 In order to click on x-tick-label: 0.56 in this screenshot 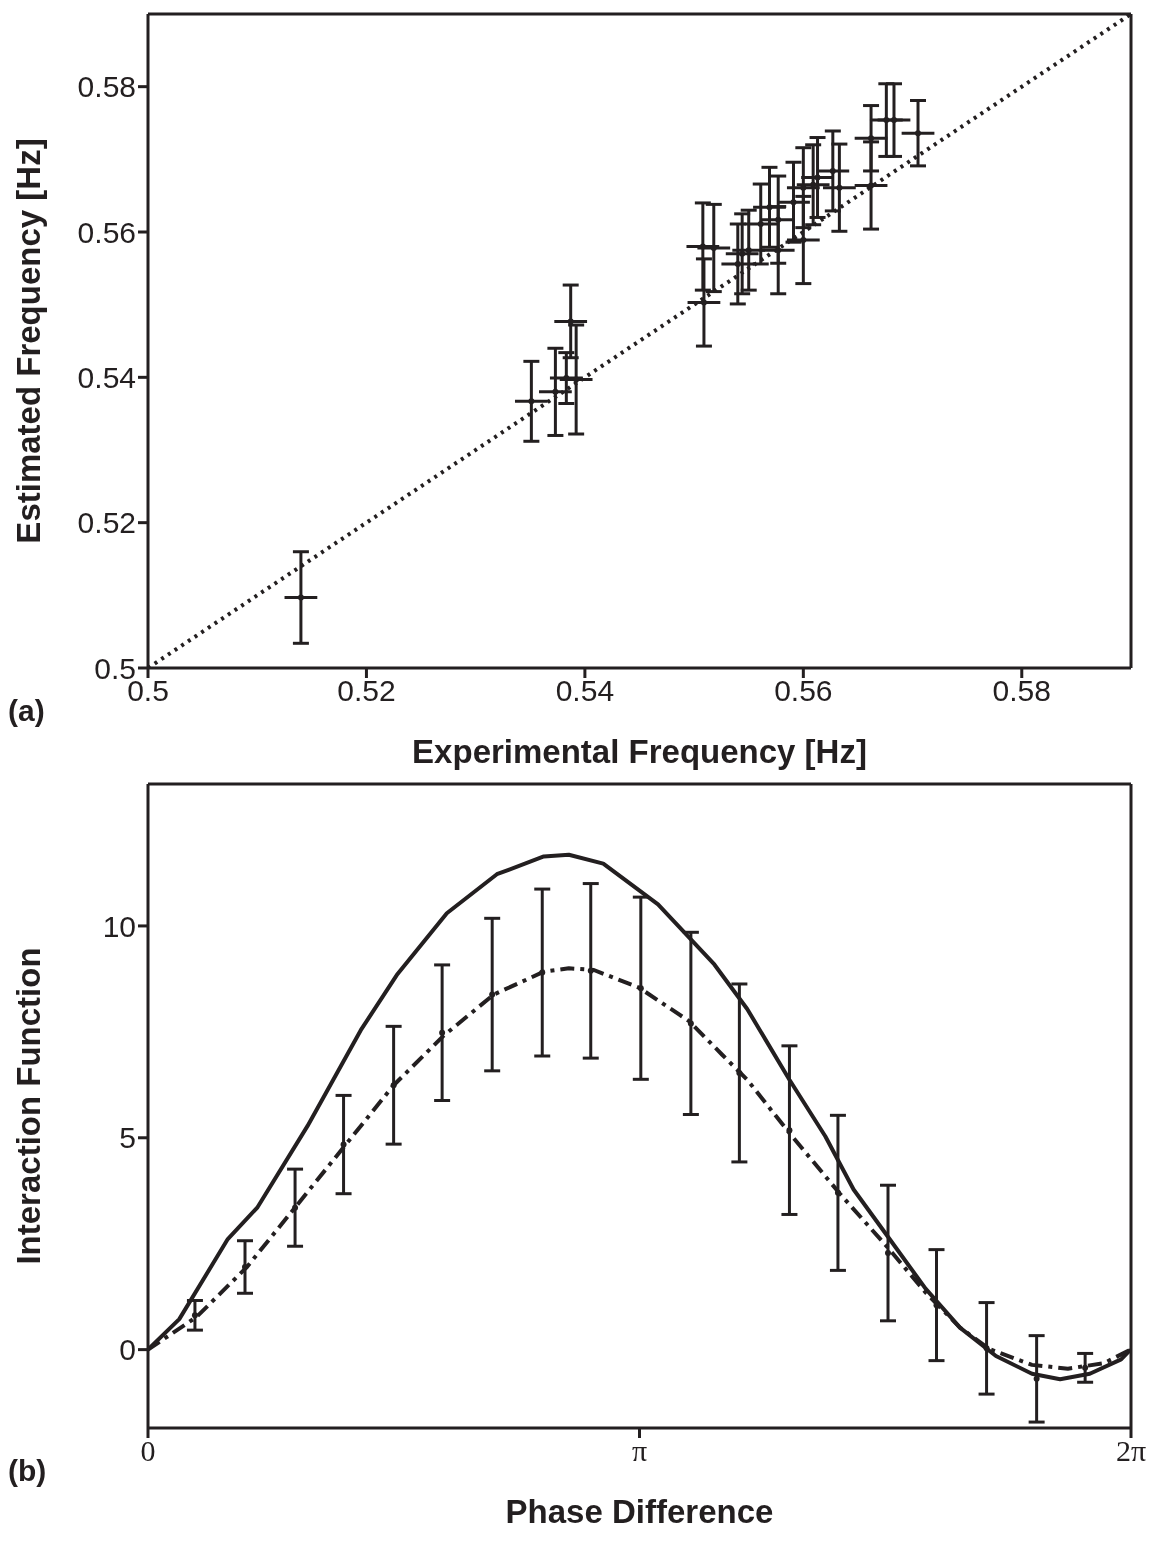, I will do `click(803, 691)`.